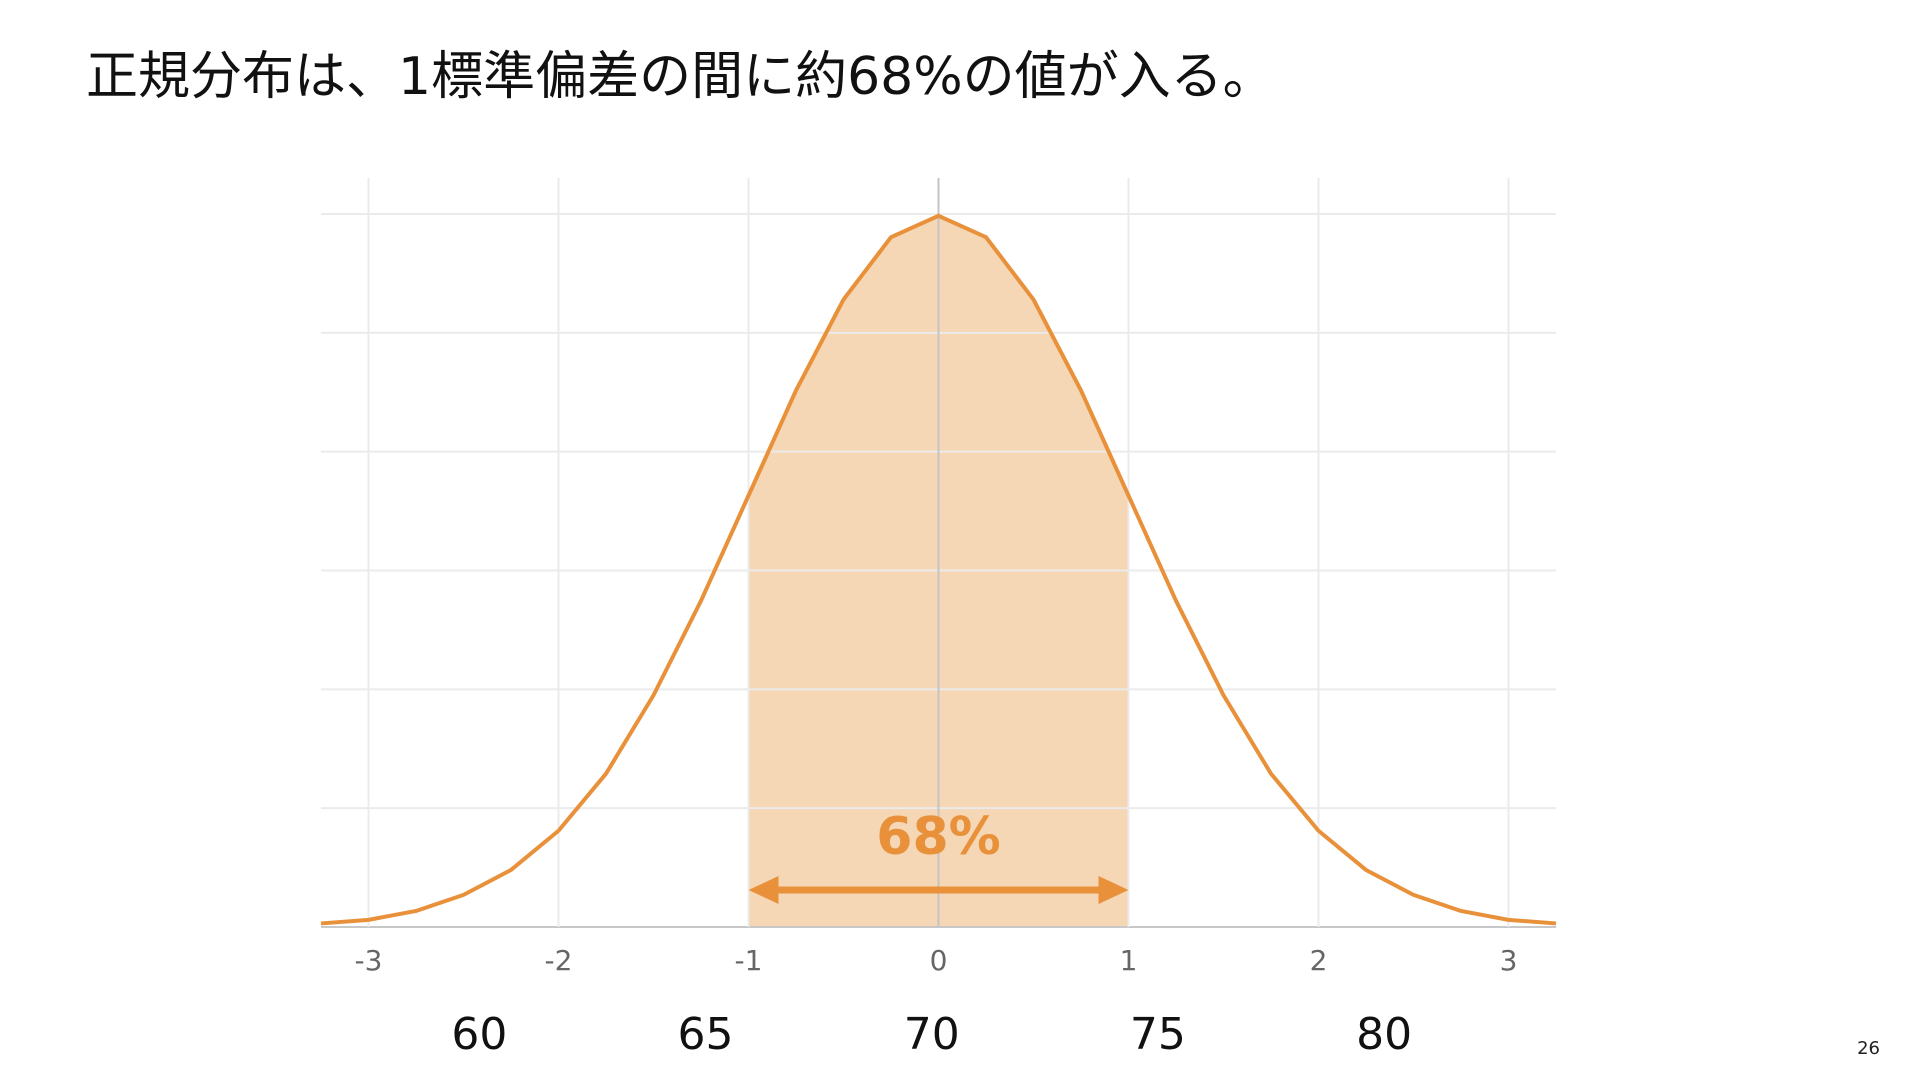  Describe the element at coordinates (1158, 1034) in the screenshot. I see `x2-tick-label: 75` at that location.